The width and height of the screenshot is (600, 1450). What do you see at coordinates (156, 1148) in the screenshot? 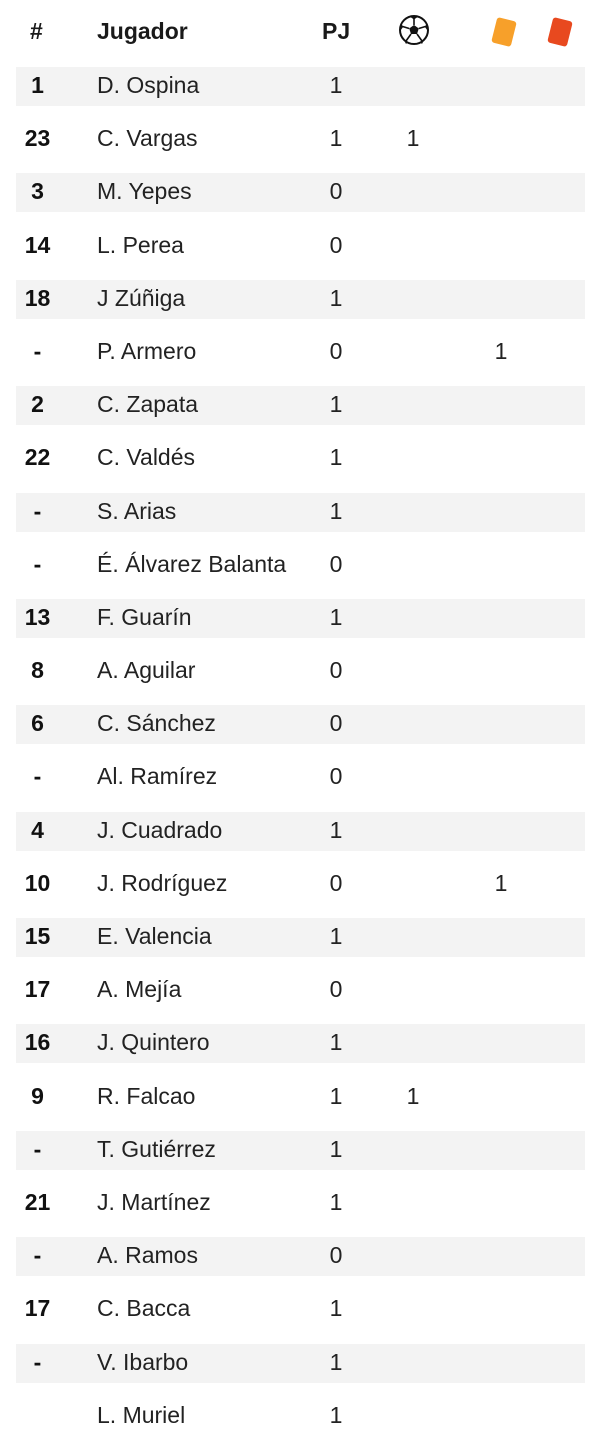
I see `player-name: T. Gutiérrez` at bounding box center [156, 1148].